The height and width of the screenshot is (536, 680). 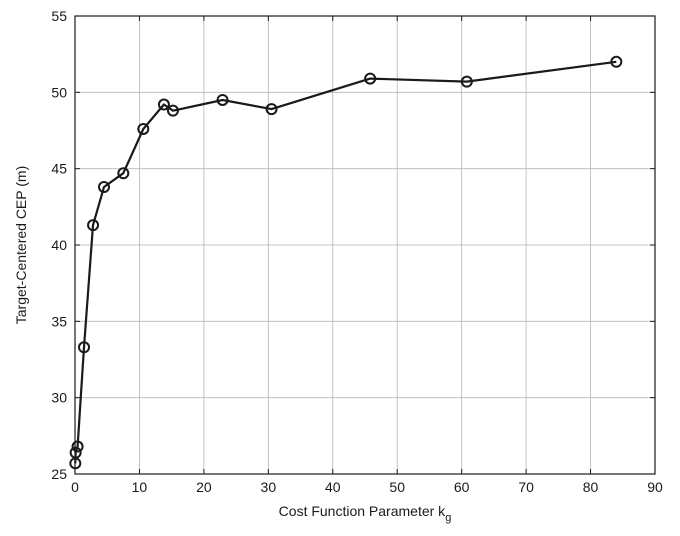 I want to click on x-tick-label: 60, so click(x=462, y=487).